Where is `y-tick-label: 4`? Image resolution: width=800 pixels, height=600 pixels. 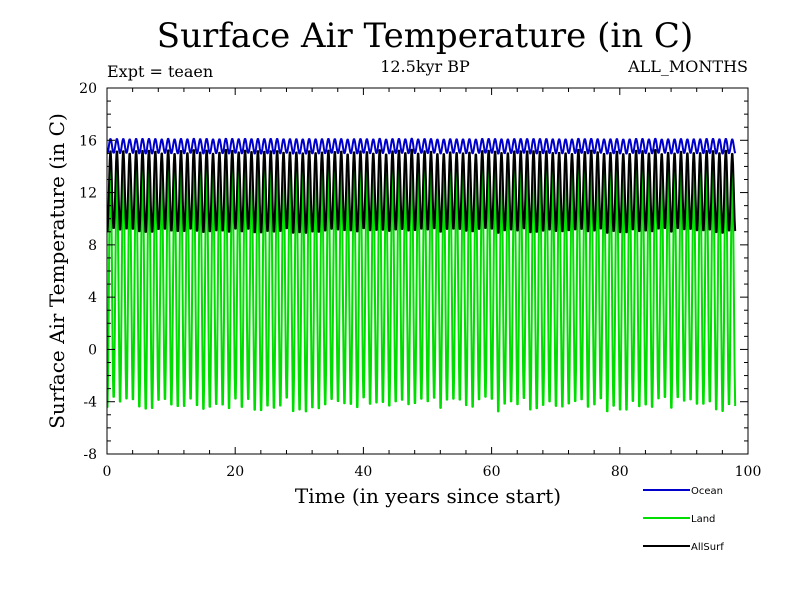
y-tick-label: 4 is located at coordinates (92, 298).